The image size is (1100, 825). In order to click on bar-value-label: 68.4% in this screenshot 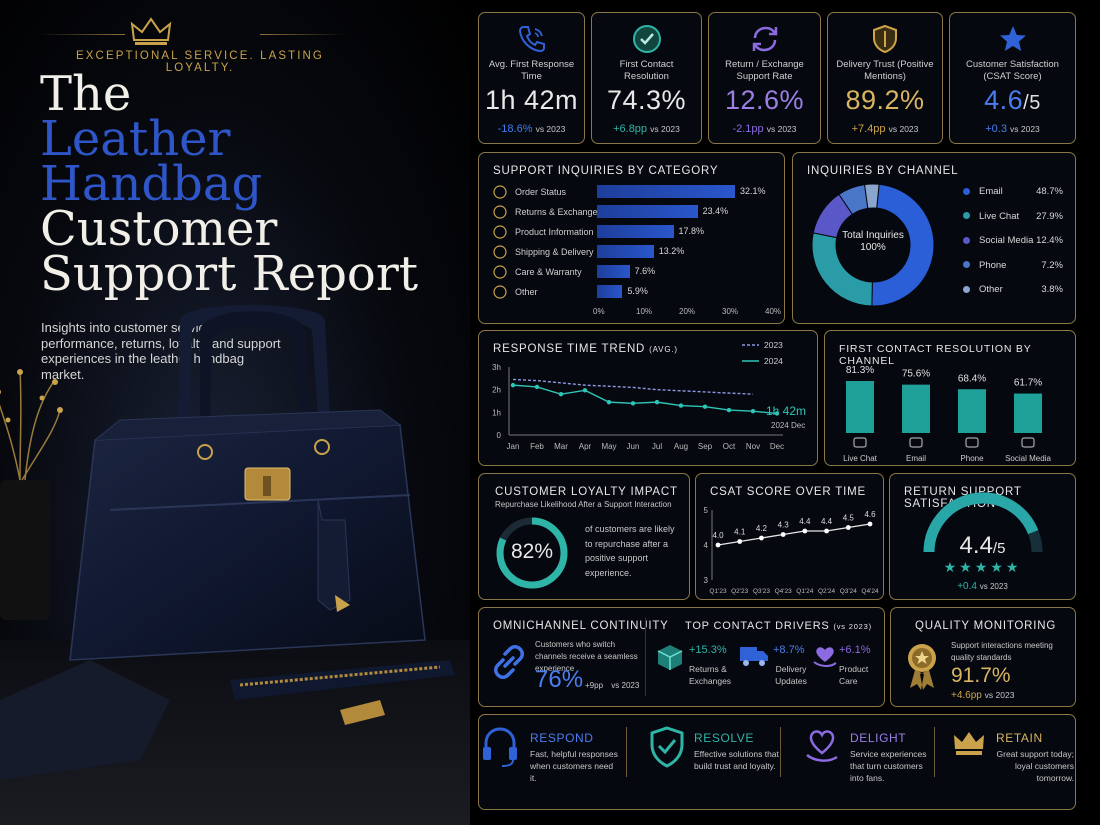, I will do `click(972, 378)`.